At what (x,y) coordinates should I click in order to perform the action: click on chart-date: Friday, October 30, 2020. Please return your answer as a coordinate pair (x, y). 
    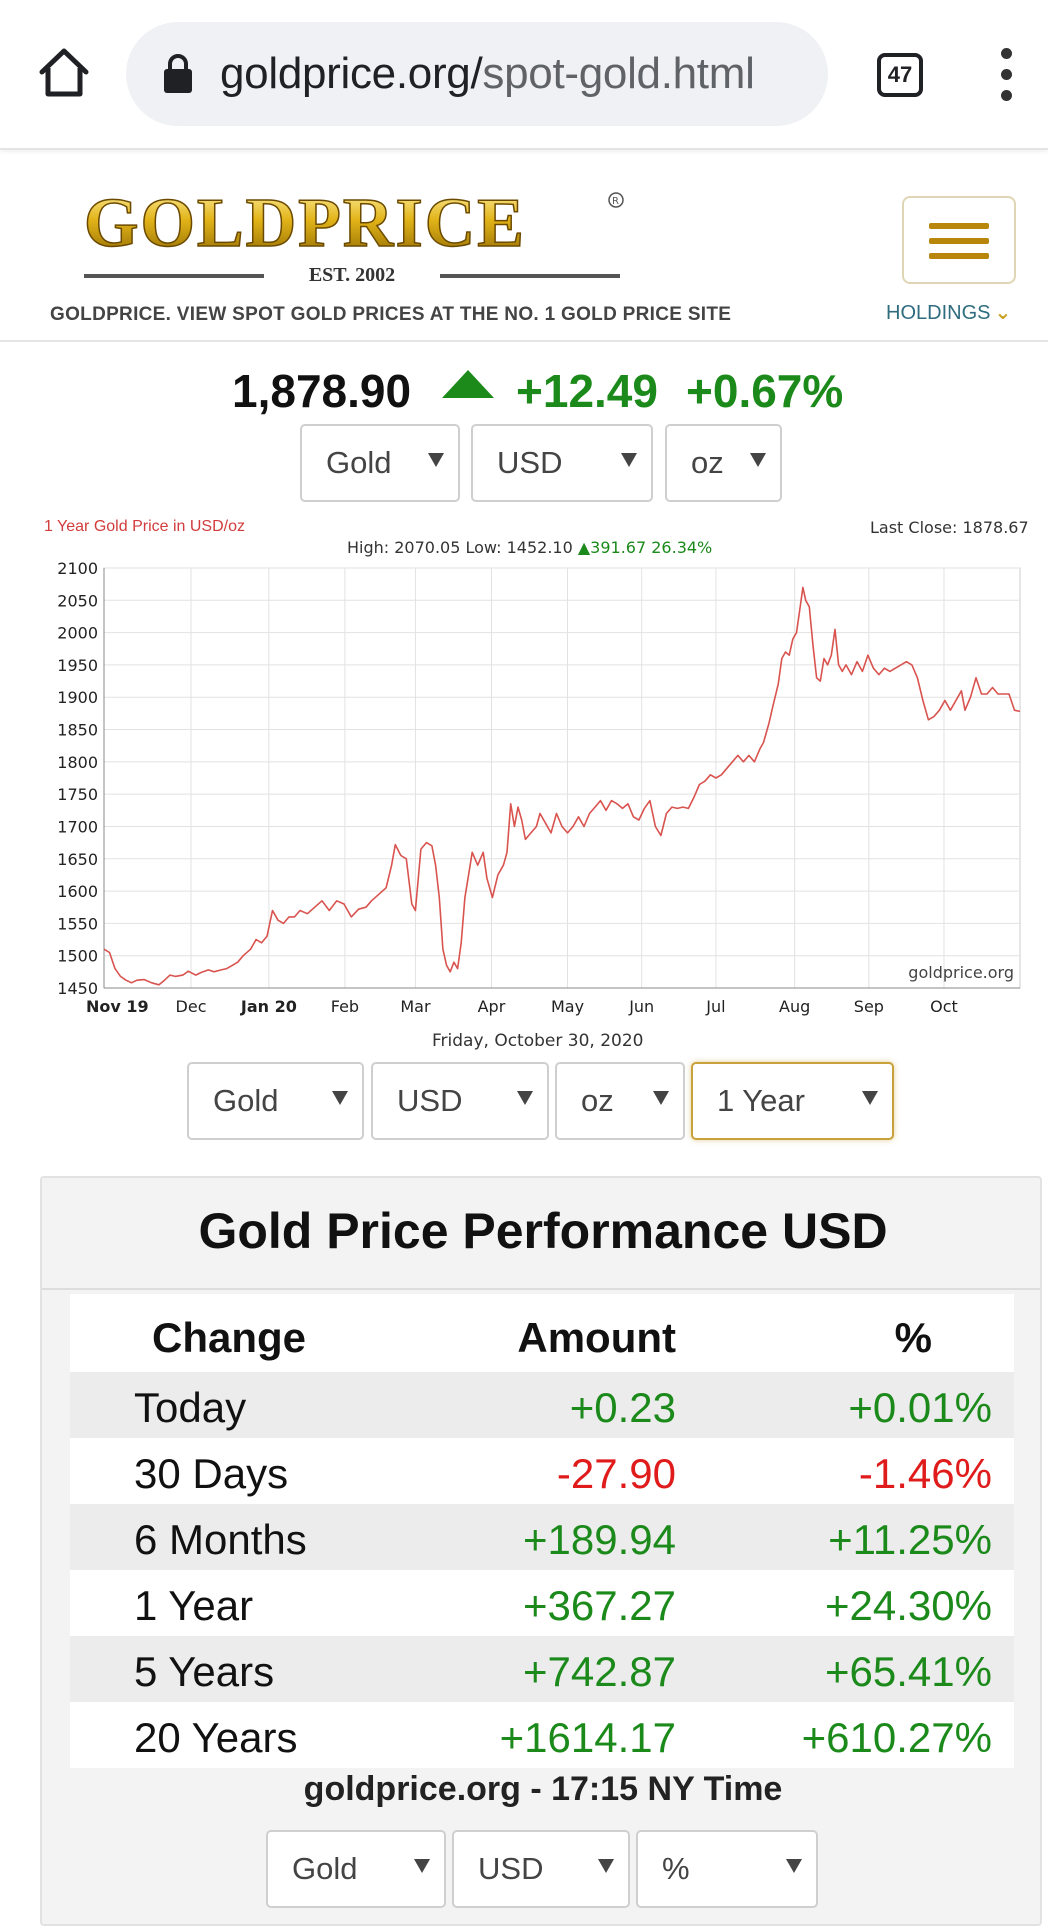
    Looking at the image, I should click on (538, 1041).